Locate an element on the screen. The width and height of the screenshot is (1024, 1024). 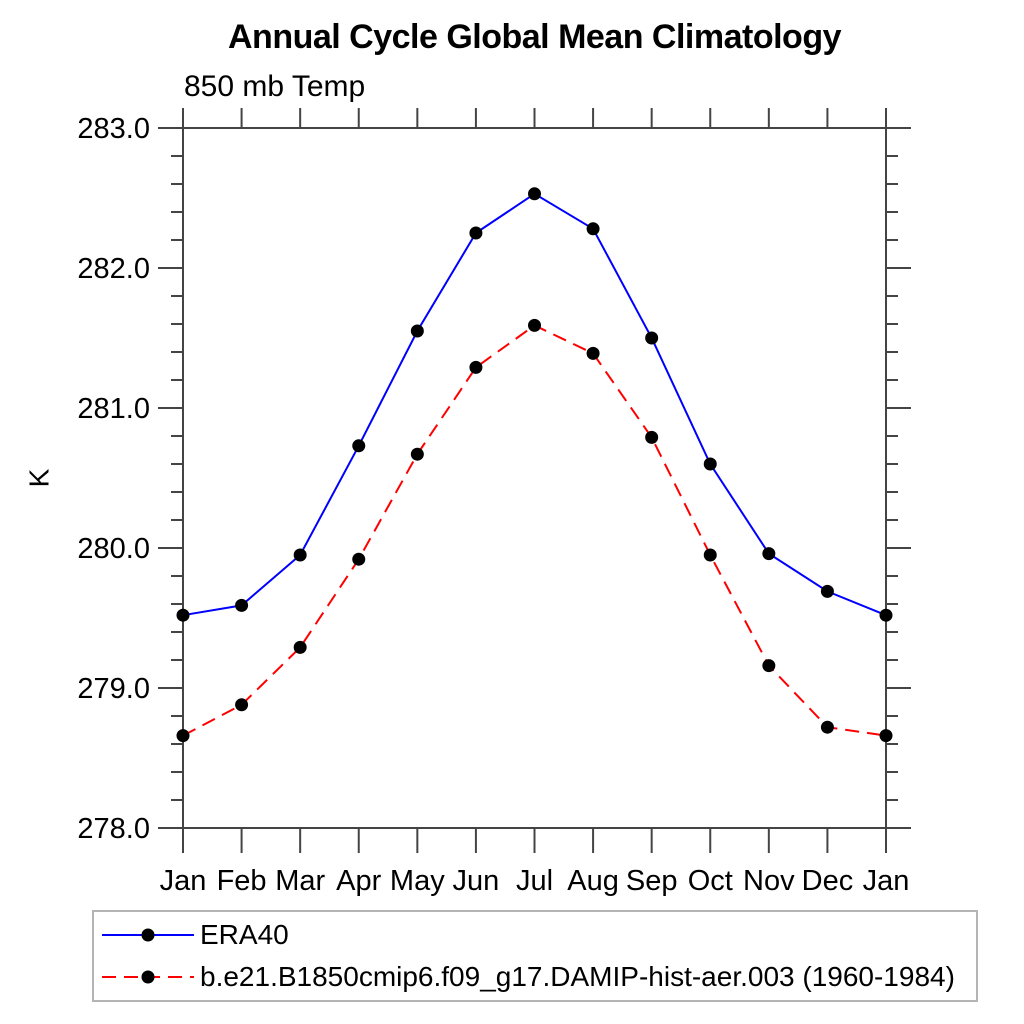
y-tick-label: 281.0 is located at coordinates (113, 409).